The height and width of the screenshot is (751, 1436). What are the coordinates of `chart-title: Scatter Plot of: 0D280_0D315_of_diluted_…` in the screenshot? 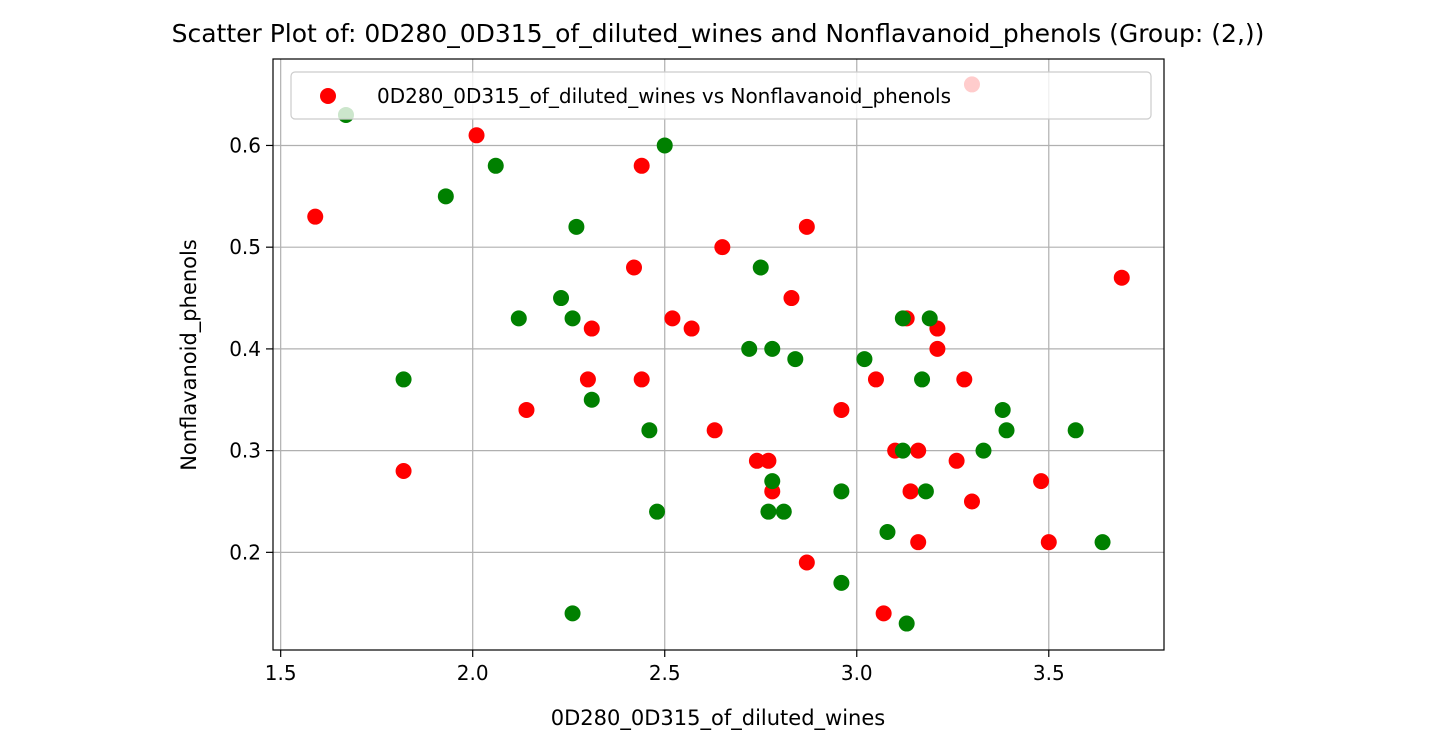 It's located at (718, 33).